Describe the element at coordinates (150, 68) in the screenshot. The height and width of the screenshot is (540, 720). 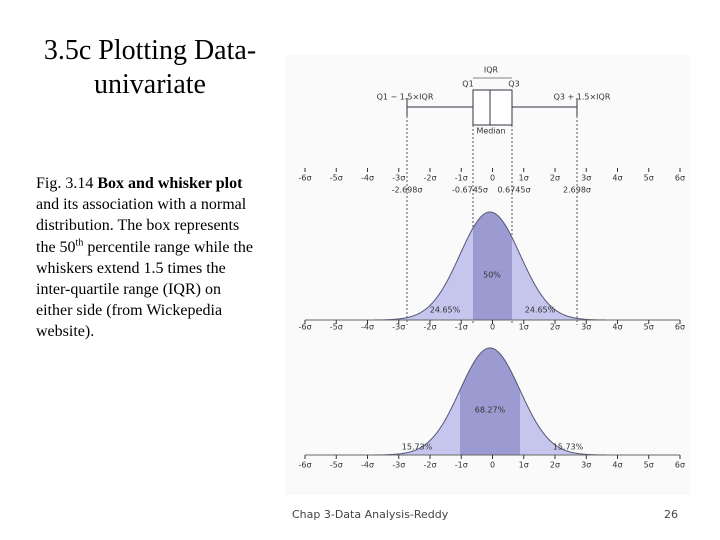
I see `slide-title: 3.5c Plotting Data- univariate` at that location.